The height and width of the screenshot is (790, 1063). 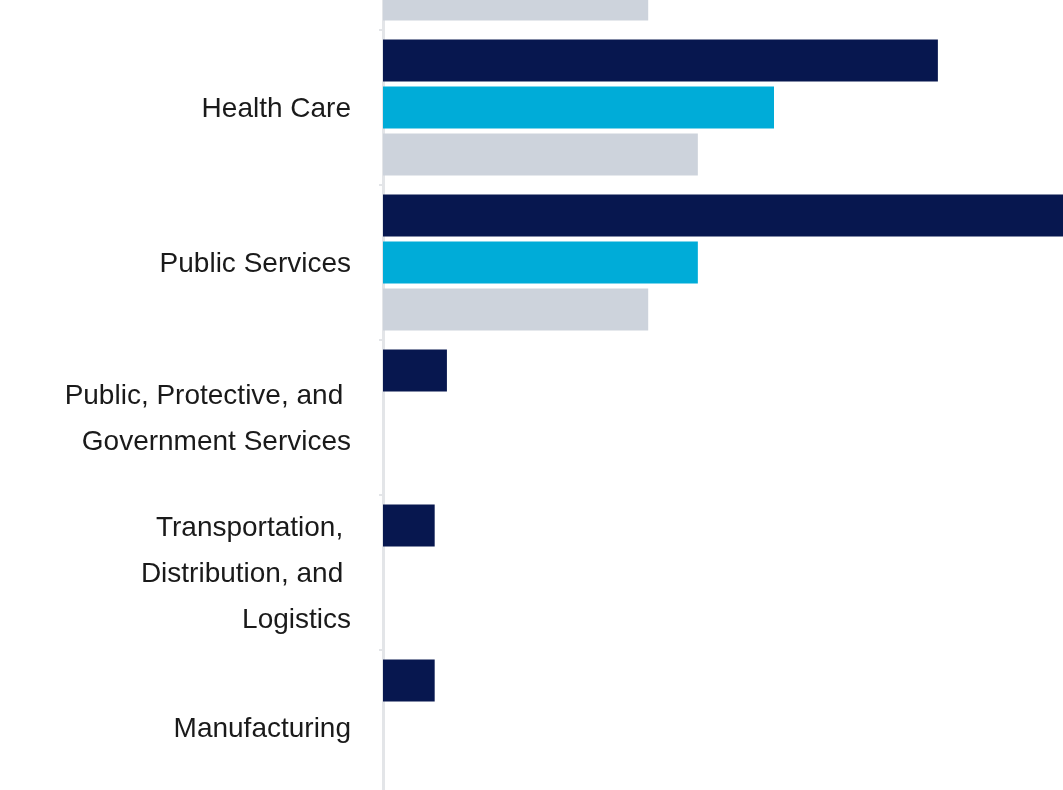 What do you see at coordinates (255, 262) in the screenshot?
I see `y-tick-label: Public Services` at bounding box center [255, 262].